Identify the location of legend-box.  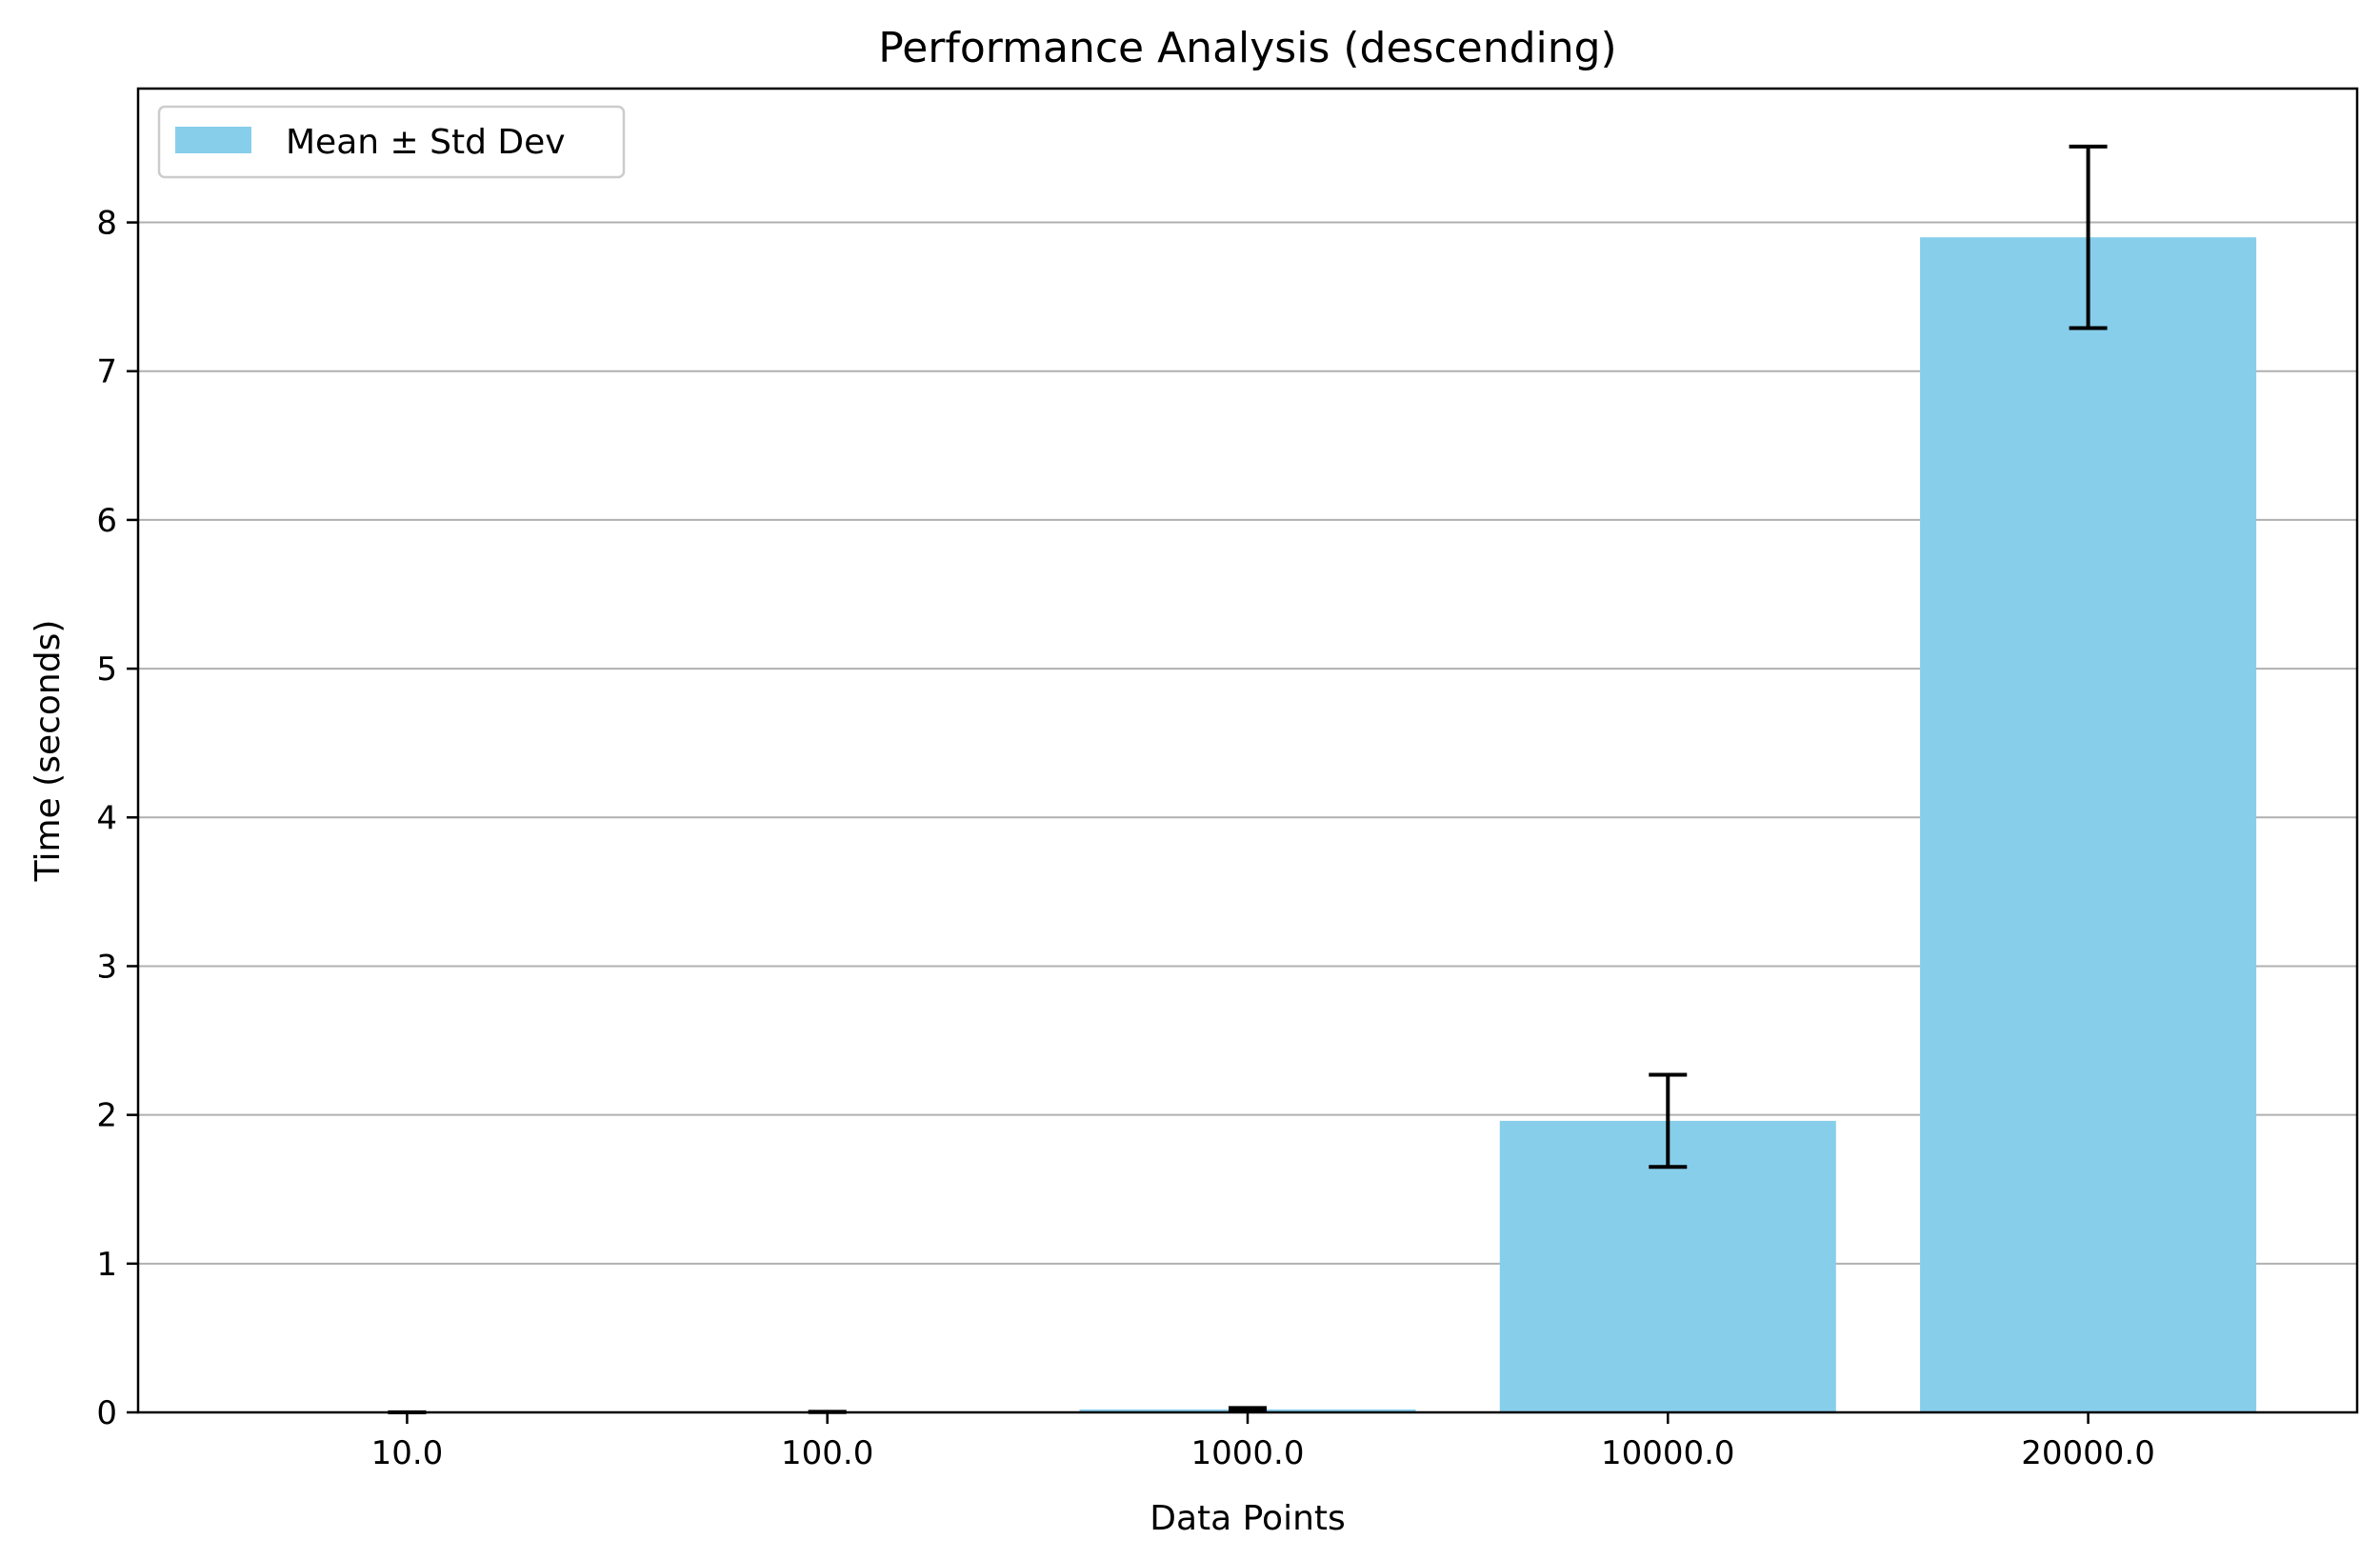
(391, 142).